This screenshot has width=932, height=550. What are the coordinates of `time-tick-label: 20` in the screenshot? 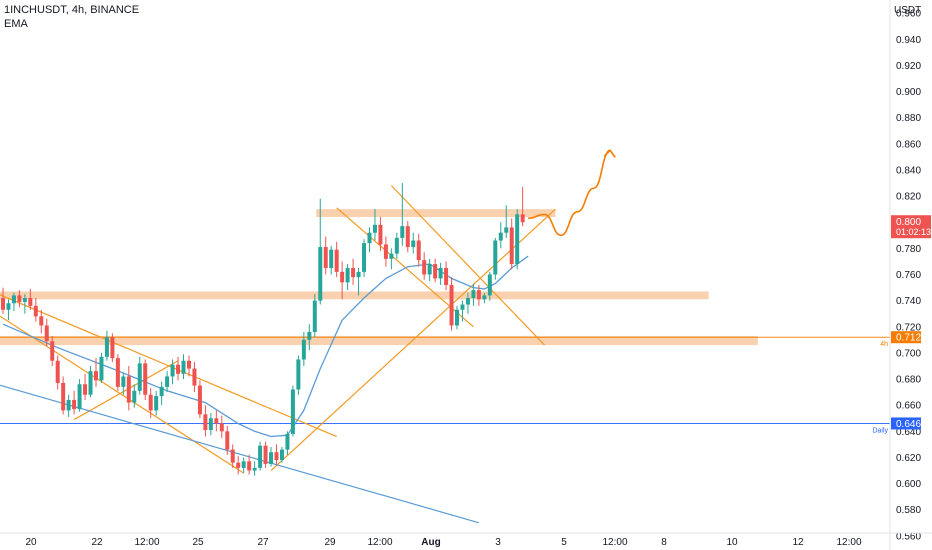 It's located at (31, 542).